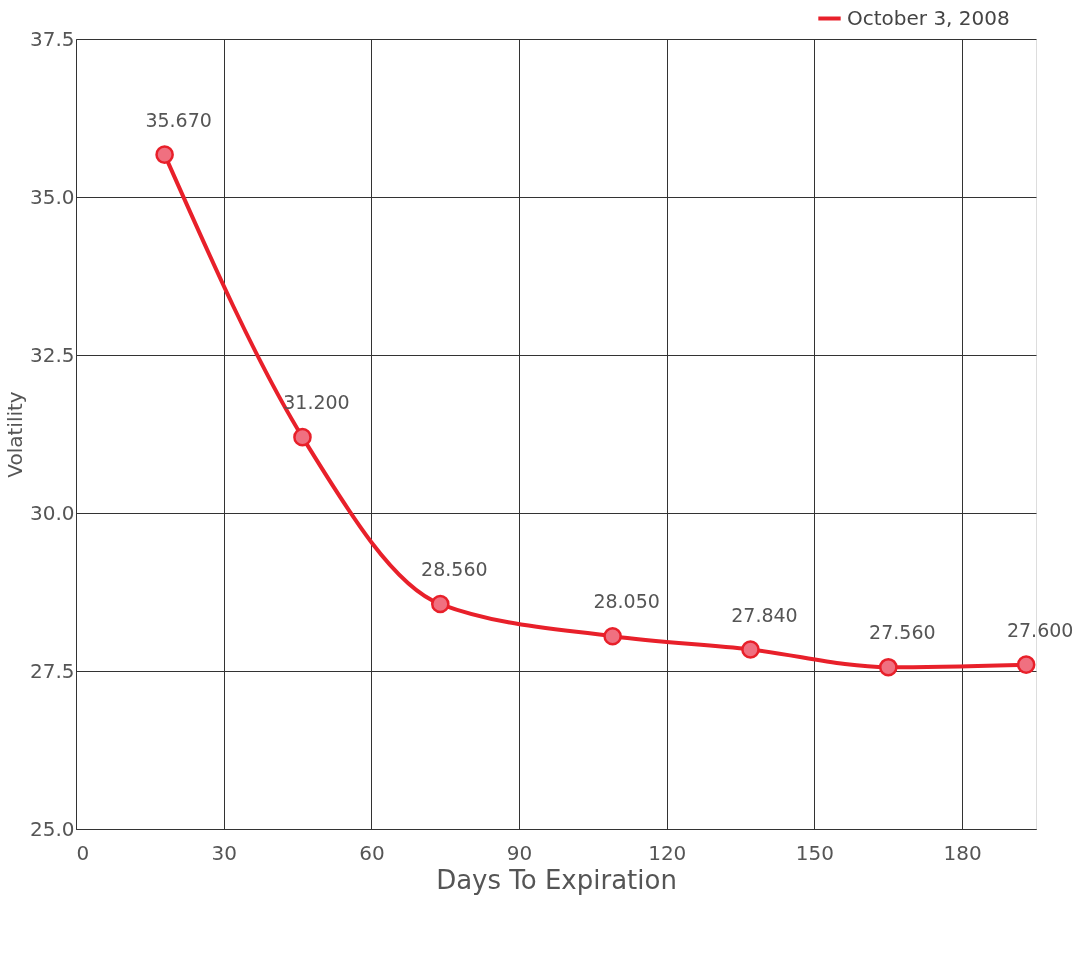 Image resolution: width=1081 pixels, height=956 pixels. I want to click on y-tick-label: 27.5, so click(52, 670).